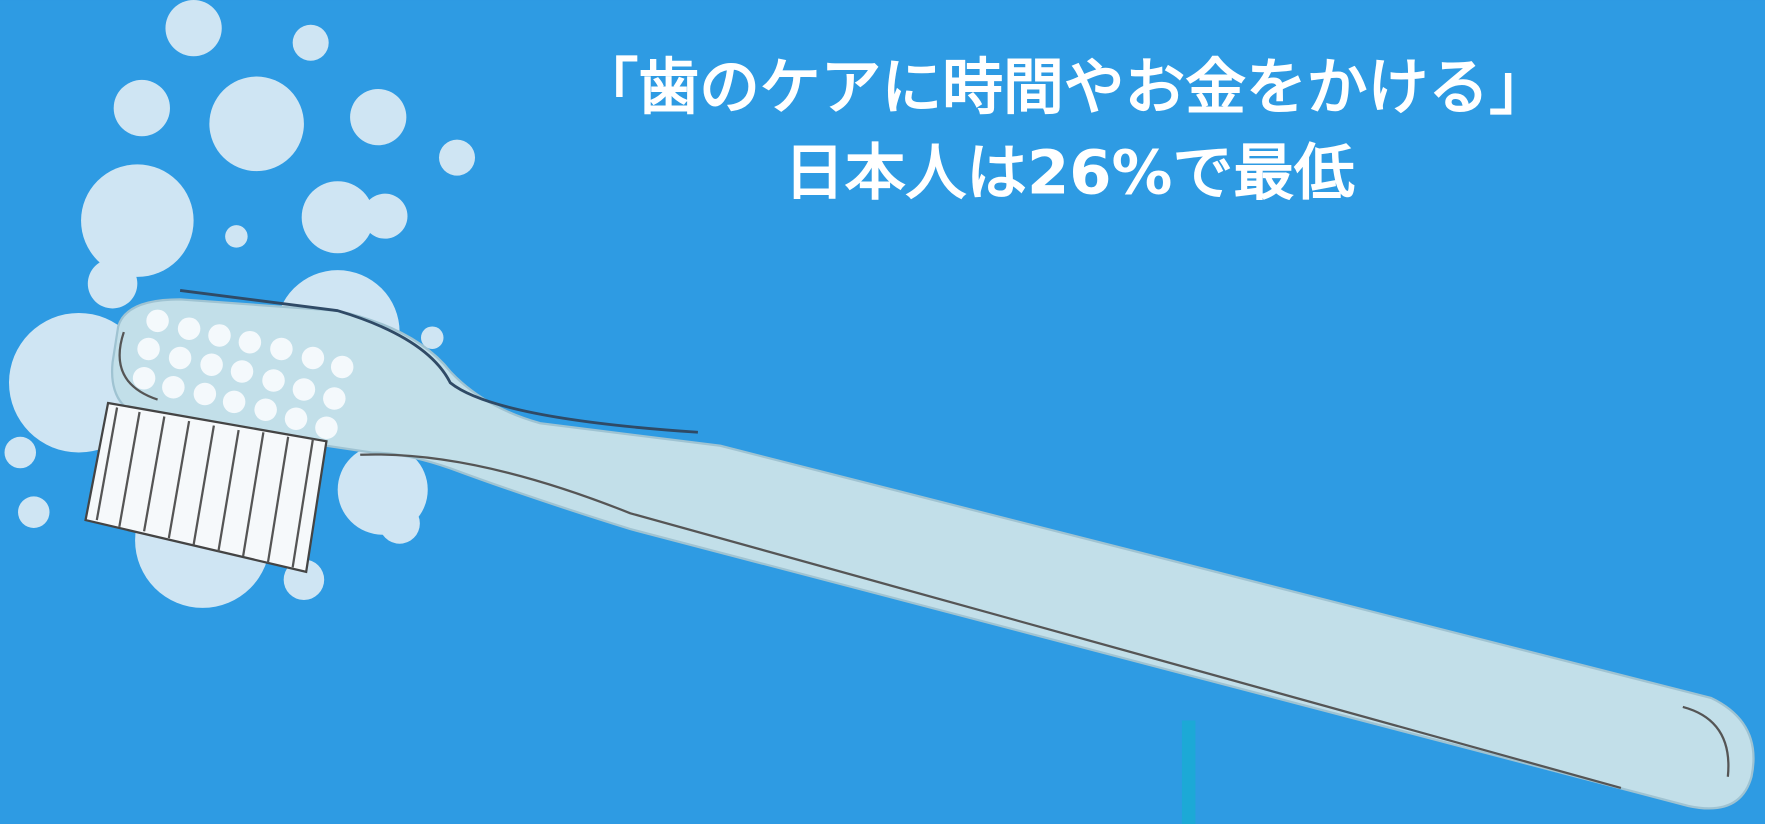 This screenshot has height=824, width=1765. Describe the element at coordinates (1069, 174) in the screenshot. I see `title-line-2: 日本人は26%で最低` at that location.